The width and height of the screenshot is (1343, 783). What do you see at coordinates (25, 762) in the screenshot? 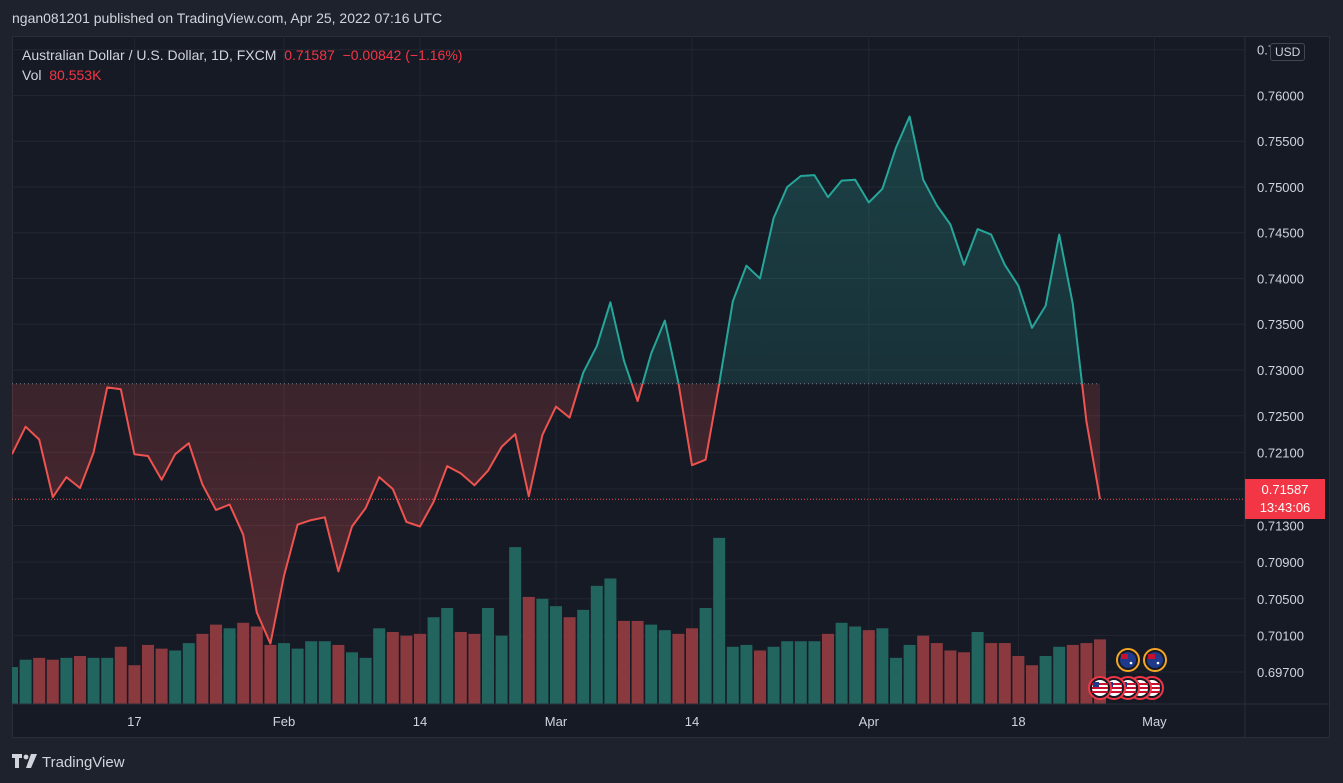
I see `tradingview-logo-icon` at bounding box center [25, 762].